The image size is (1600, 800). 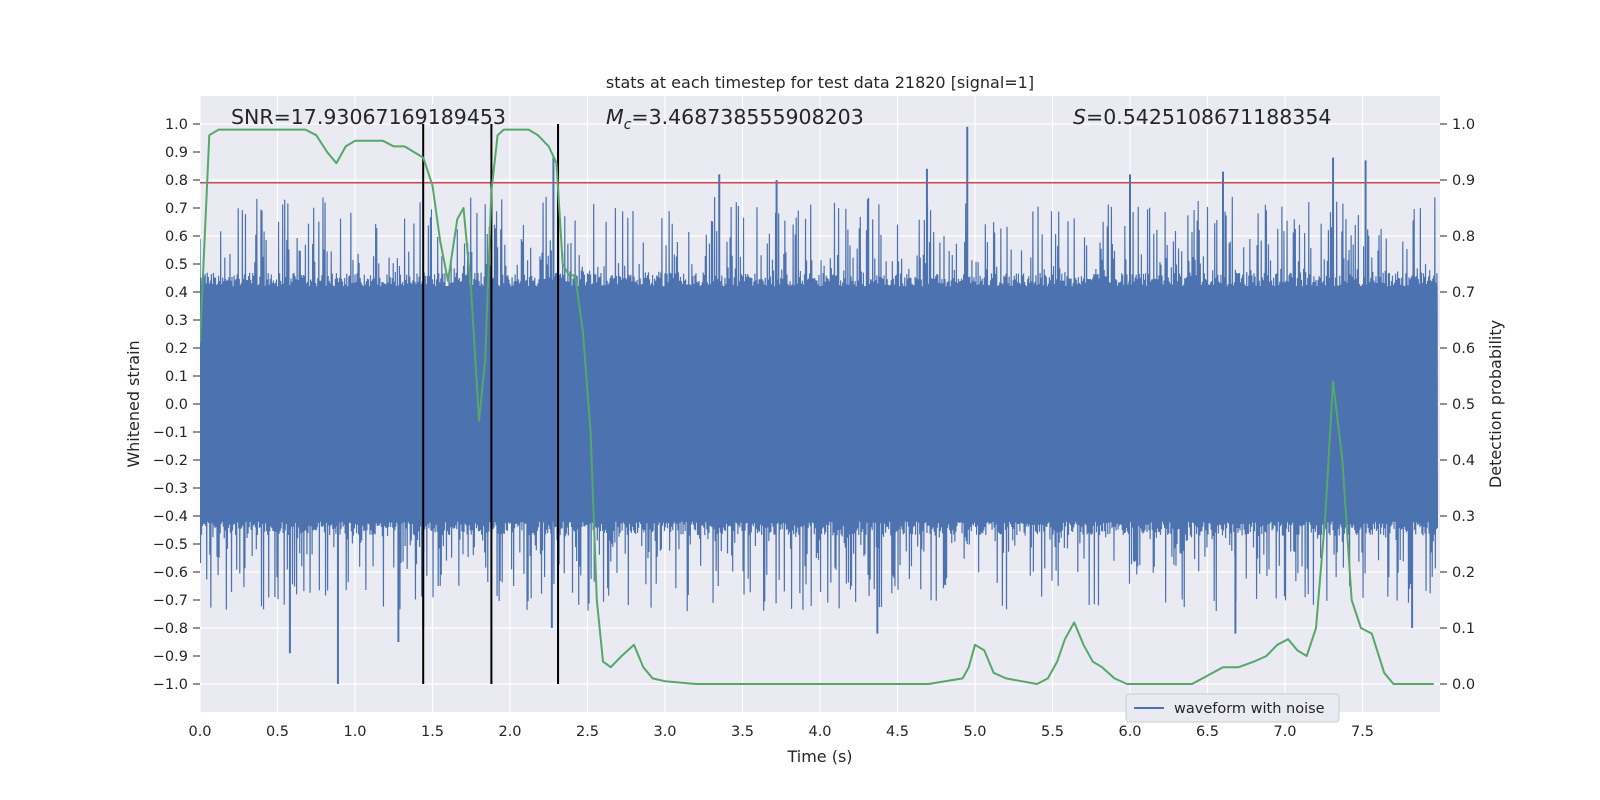 I want to click on x-tick-label: 5.5, so click(x=1052, y=732).